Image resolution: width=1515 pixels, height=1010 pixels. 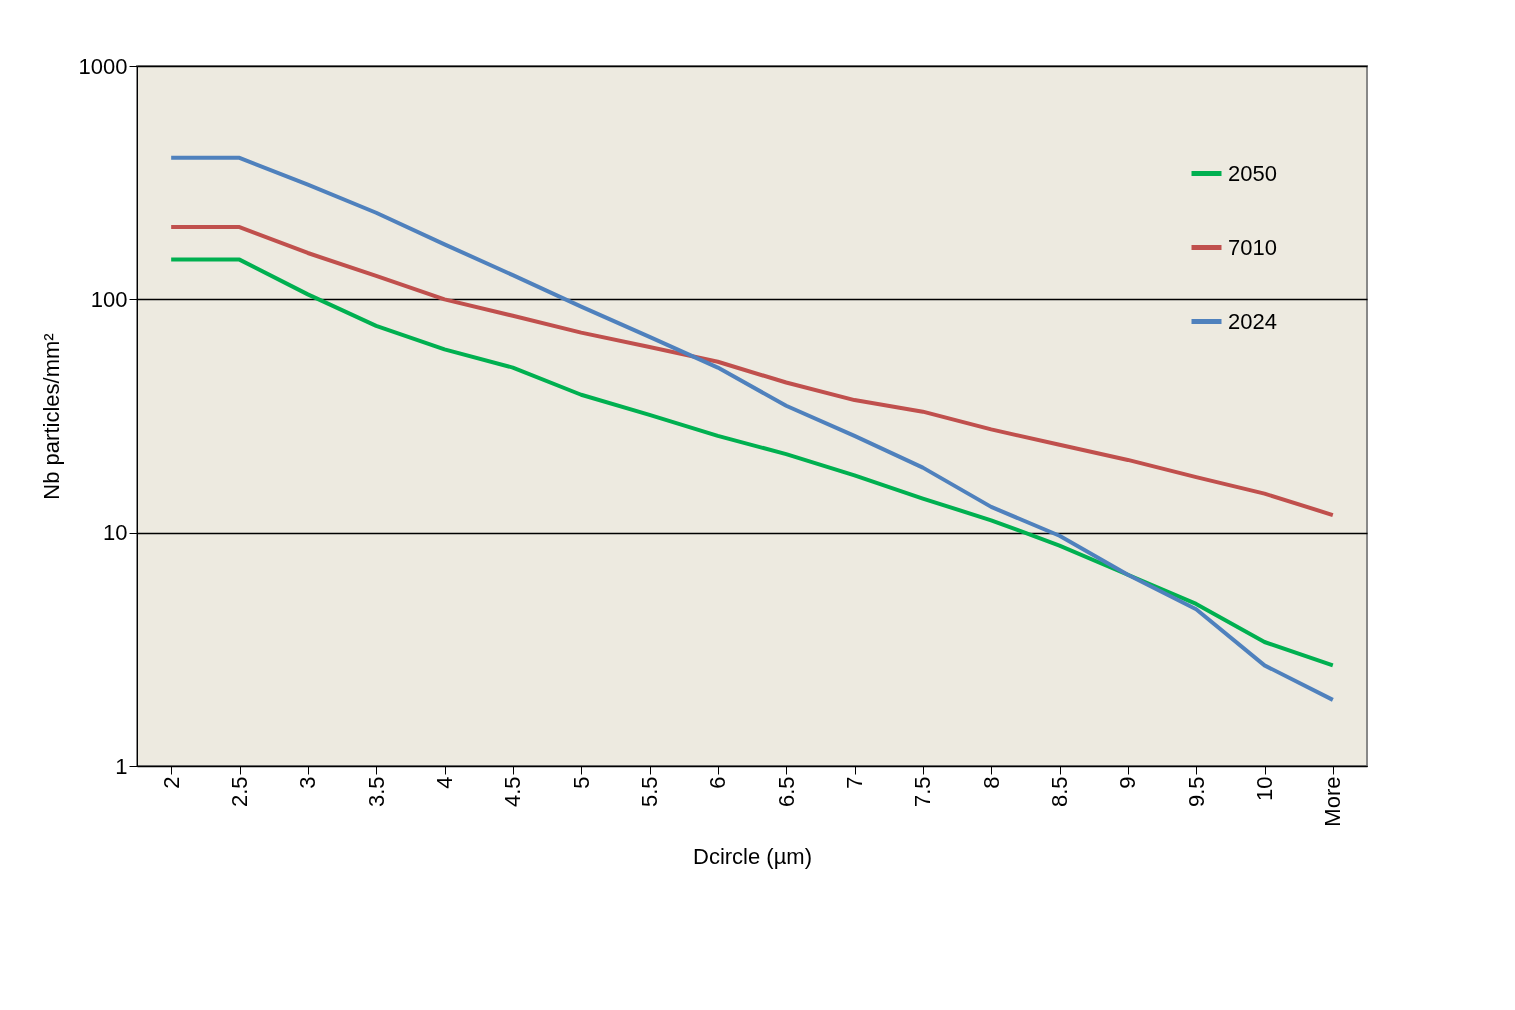 What do you see at coordinates (513, 792) in the screenshot?
I see `x-tick-label: 4.5` at bounding box center [513, 792].